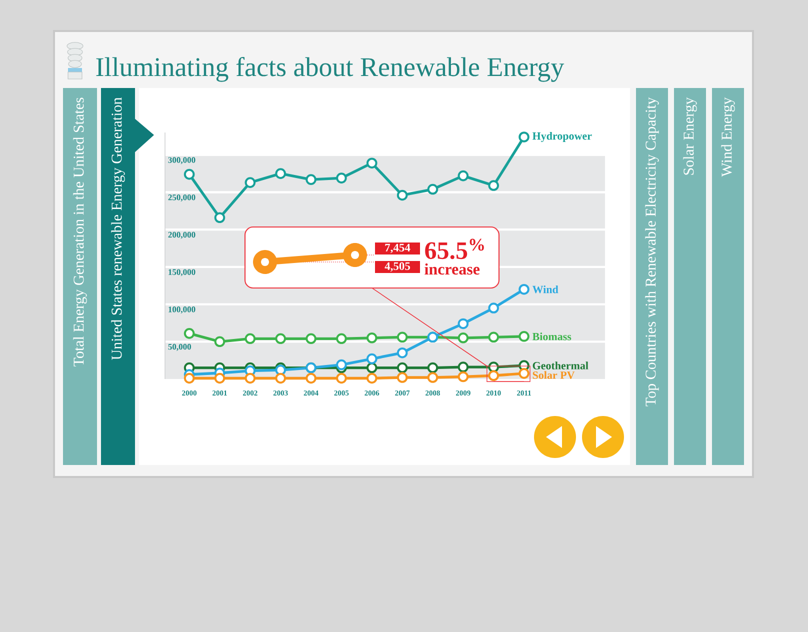  What do you see at coordinates (728, 137) in the screenshot?
I see `text: Wind Energy` at bounding box center [728, 137].